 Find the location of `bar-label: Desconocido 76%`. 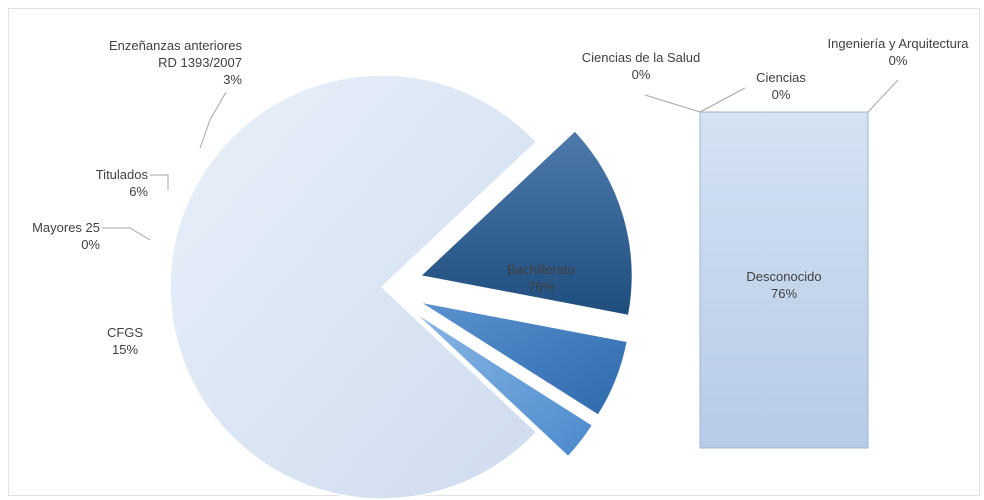

bar-label: Desconocido 76% is located at coordinates (783, 285).